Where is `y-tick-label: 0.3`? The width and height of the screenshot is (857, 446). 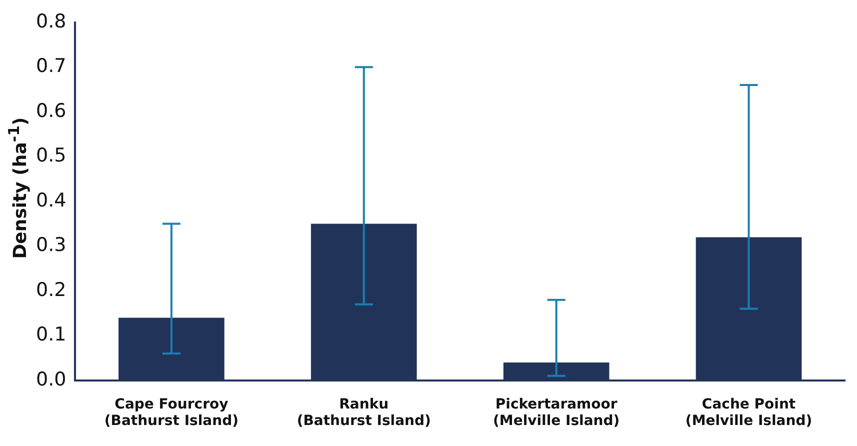
y-tick-label: 0.3 is located at coordinates (51, 245).